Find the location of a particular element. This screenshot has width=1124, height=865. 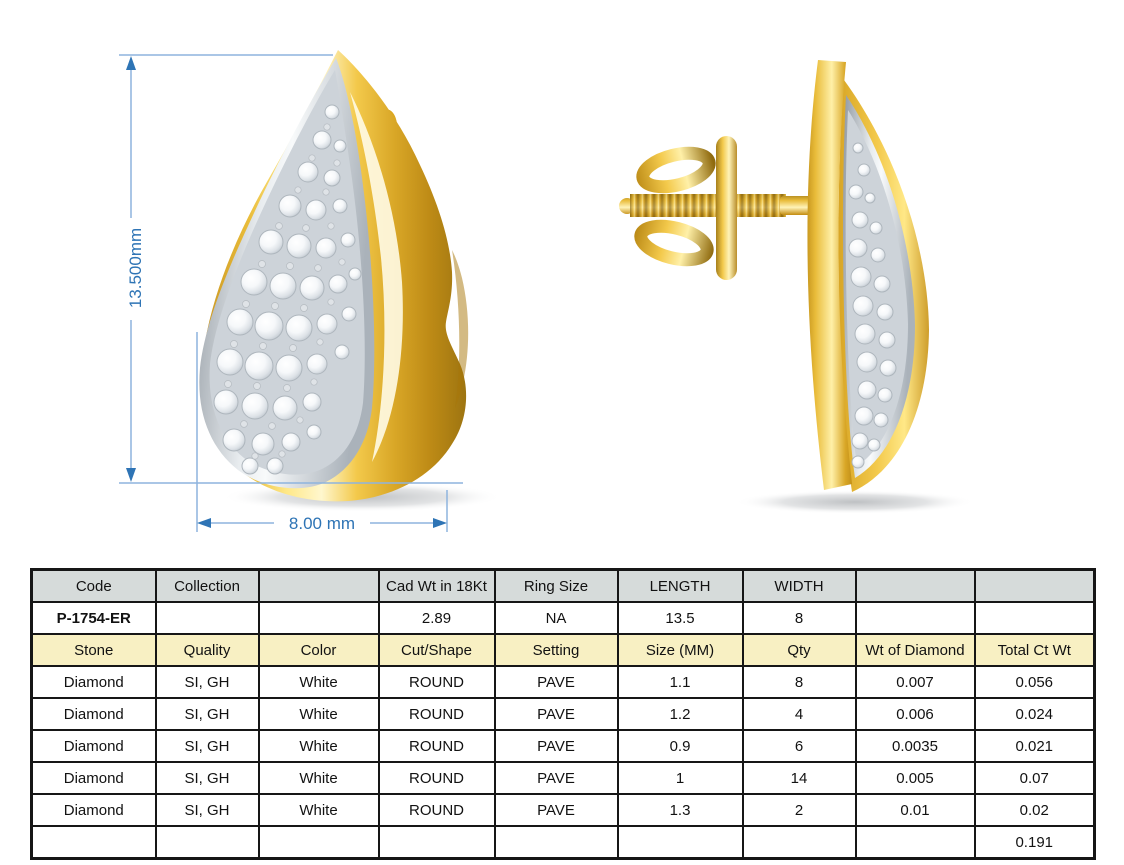

cell-total-ct-wt: 0.02 is located at coordinates (1034, 810).